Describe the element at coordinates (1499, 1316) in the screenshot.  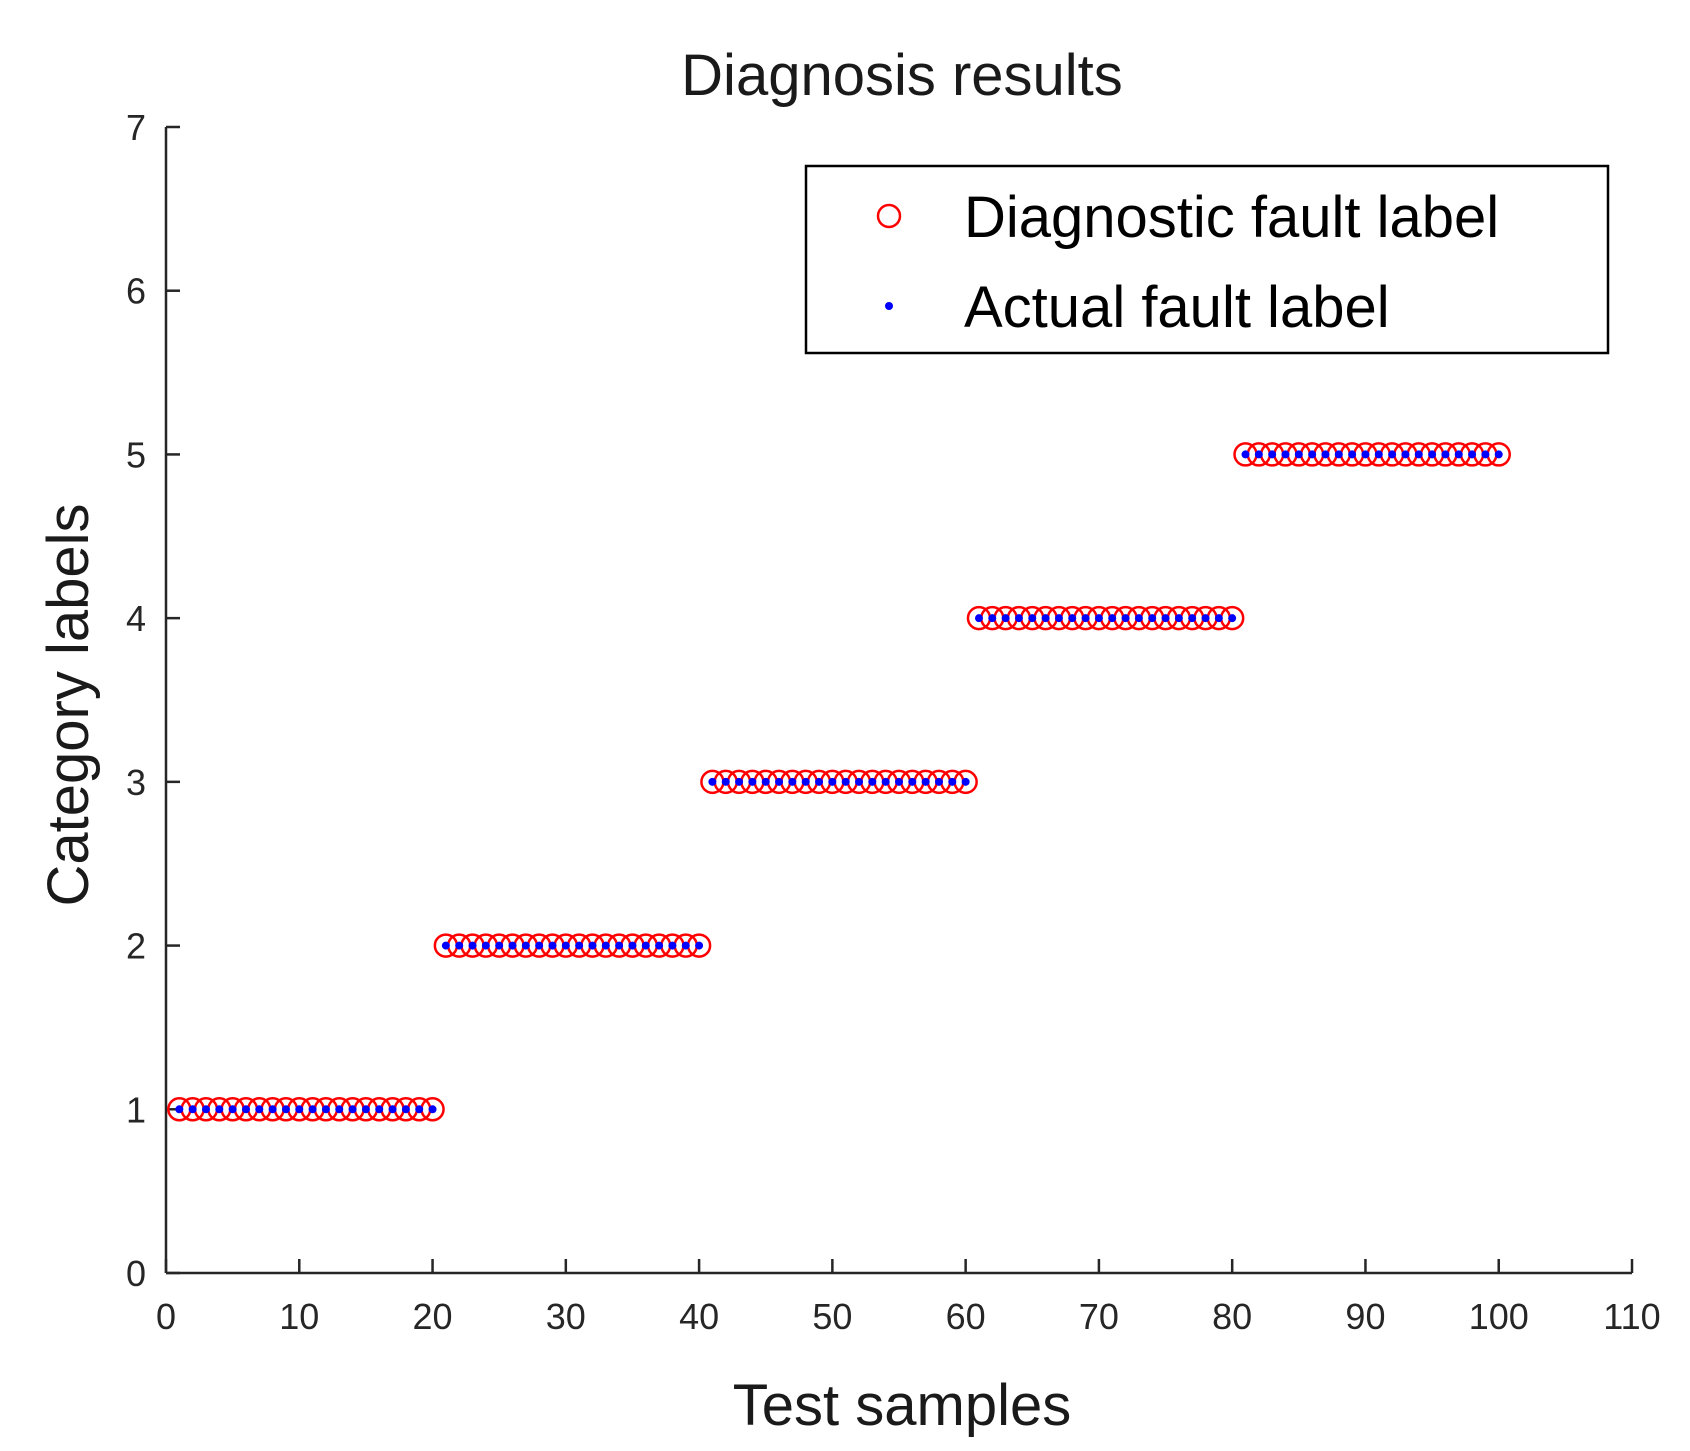
I see `x-tick-label: 100` at that location.